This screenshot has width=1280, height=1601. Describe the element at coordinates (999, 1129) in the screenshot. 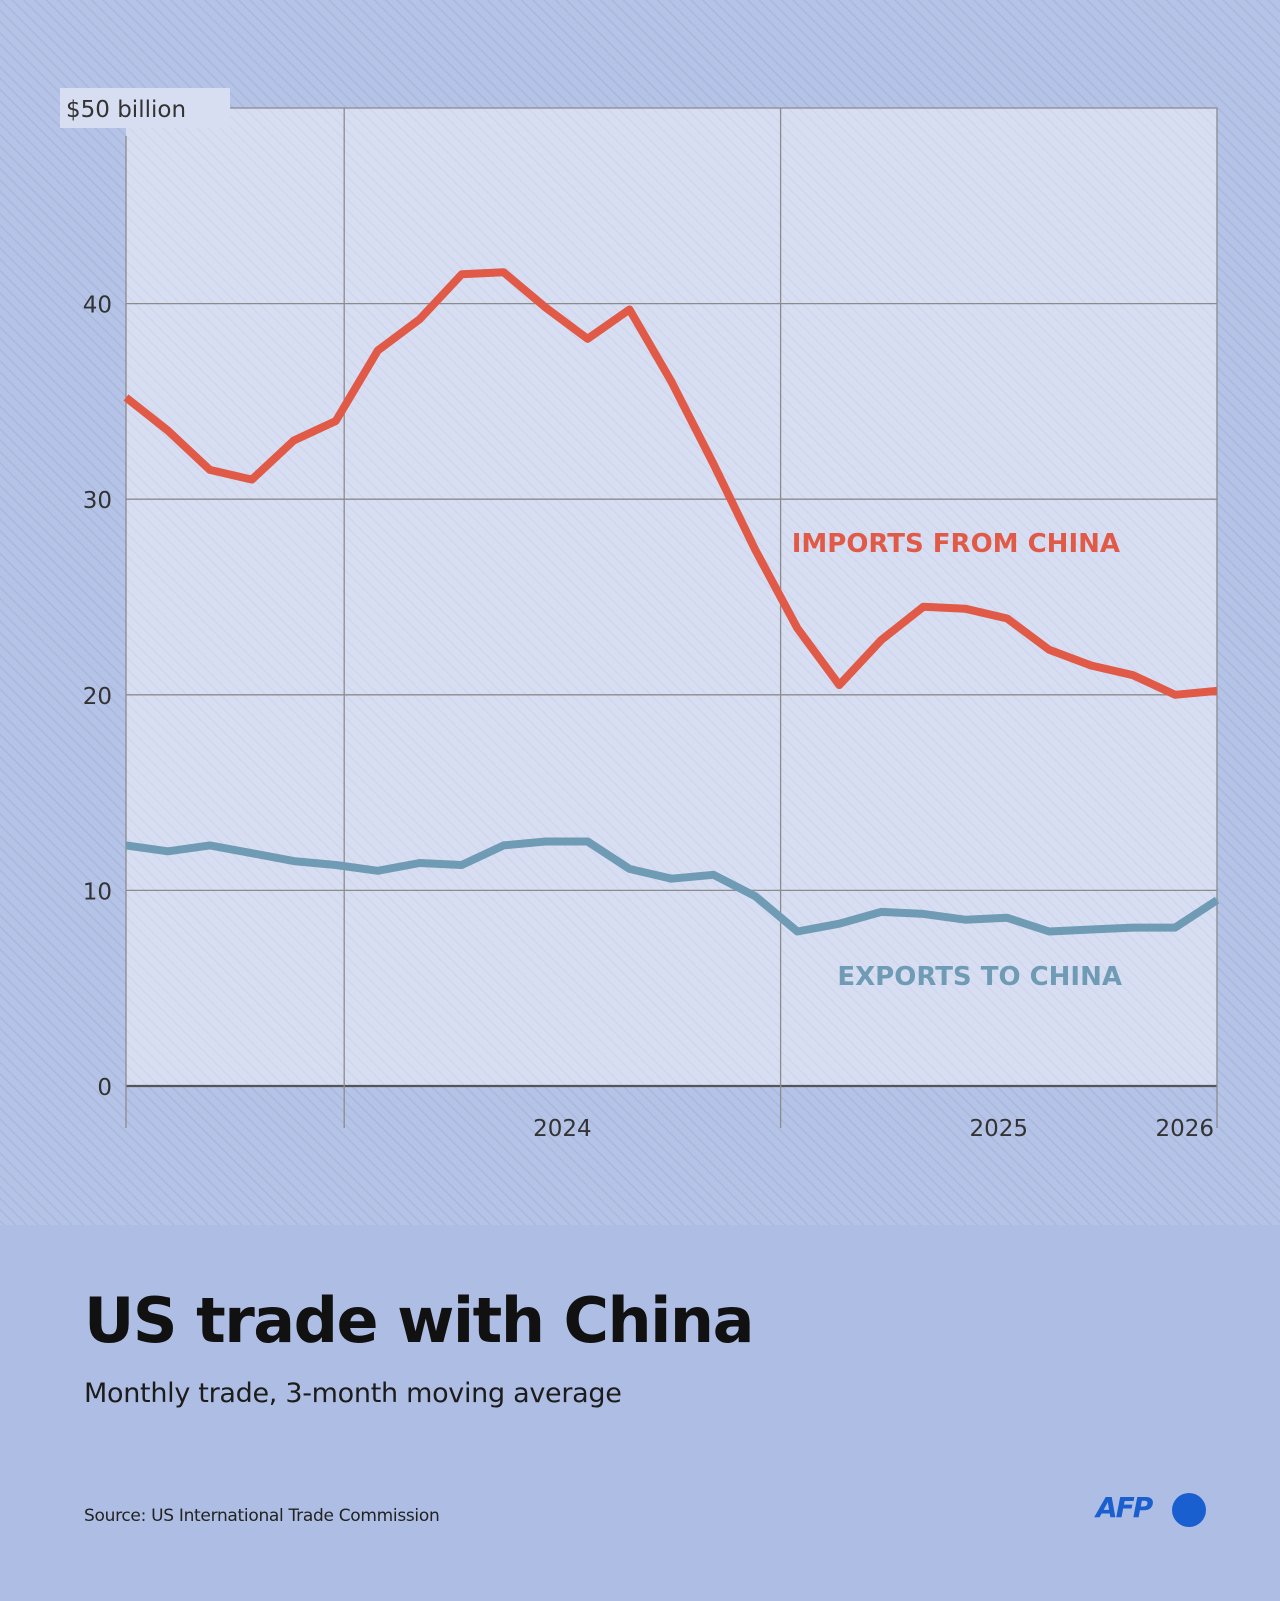

I see `x-tick-label: 2025` at that location.